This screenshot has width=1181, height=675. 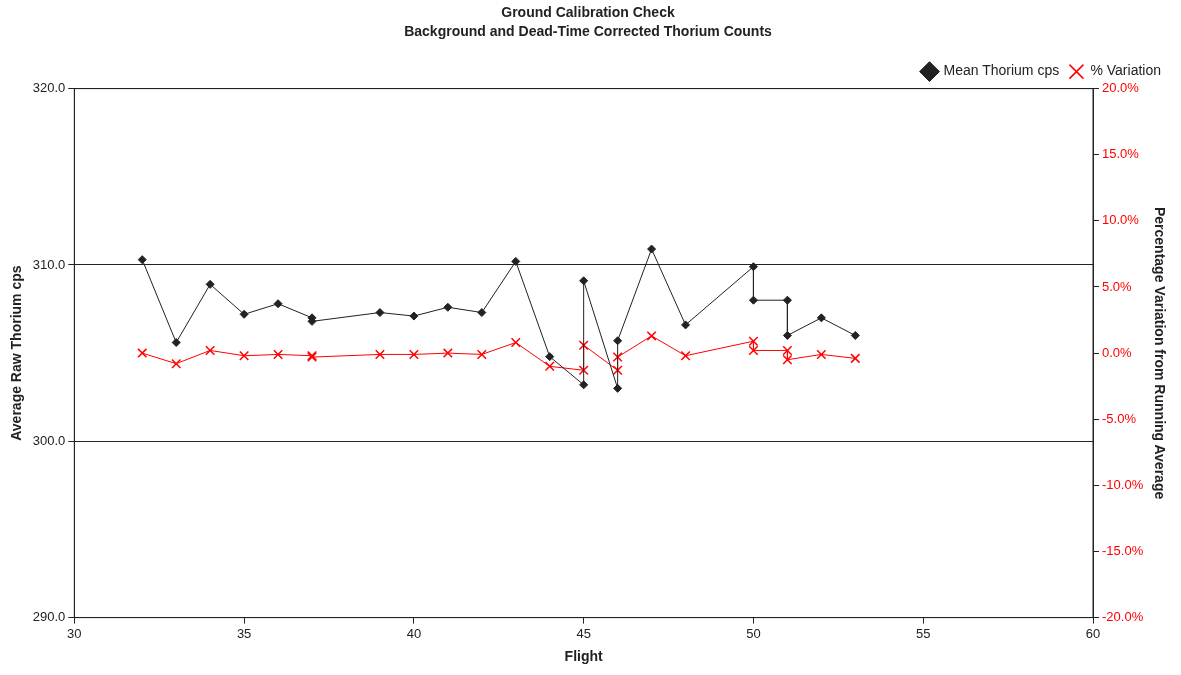 What do you see at coordinates (1117, 352) in the screenshot?
I see `y2-tick-label: 0.0%` at bounding box center [1117, 352].